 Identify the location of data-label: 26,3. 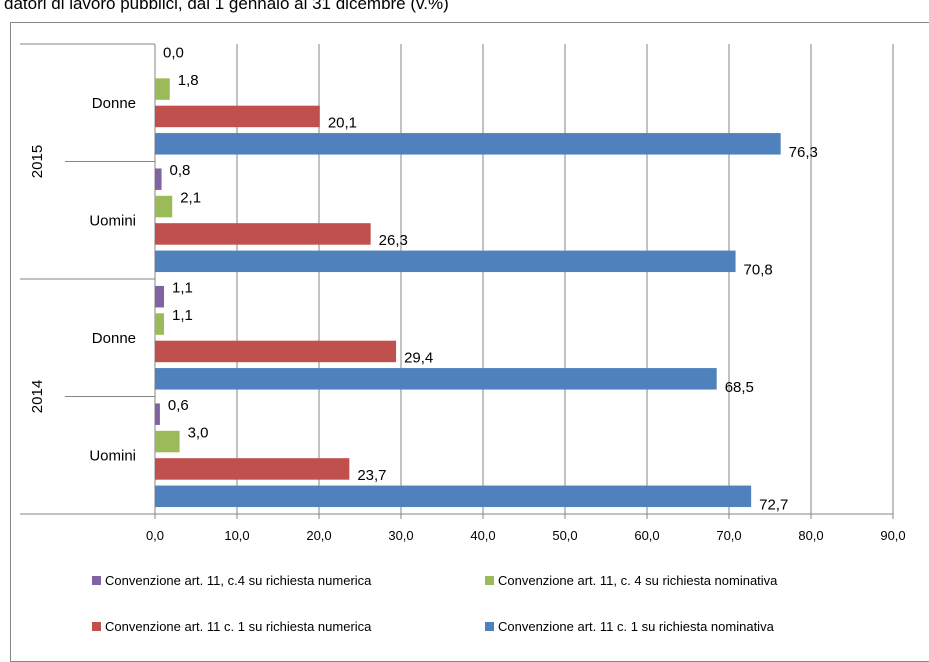
(393, 240).